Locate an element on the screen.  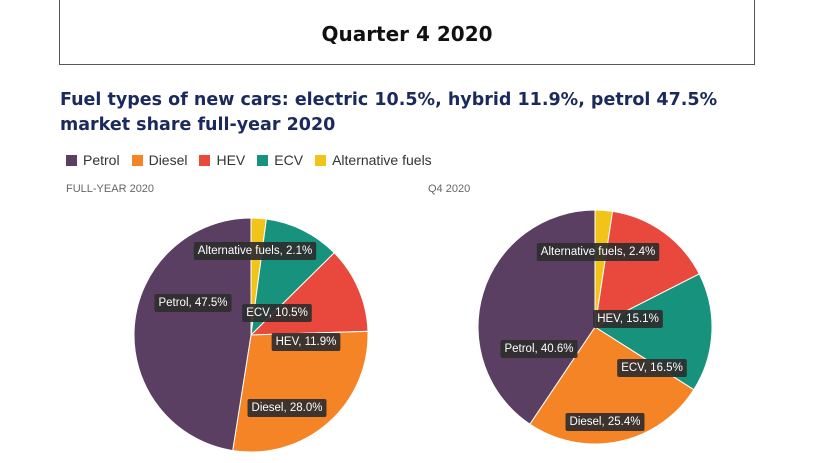
pie-subtitle-full-year: FULL-YEAR 2020 is located at coordinates (110, 189).